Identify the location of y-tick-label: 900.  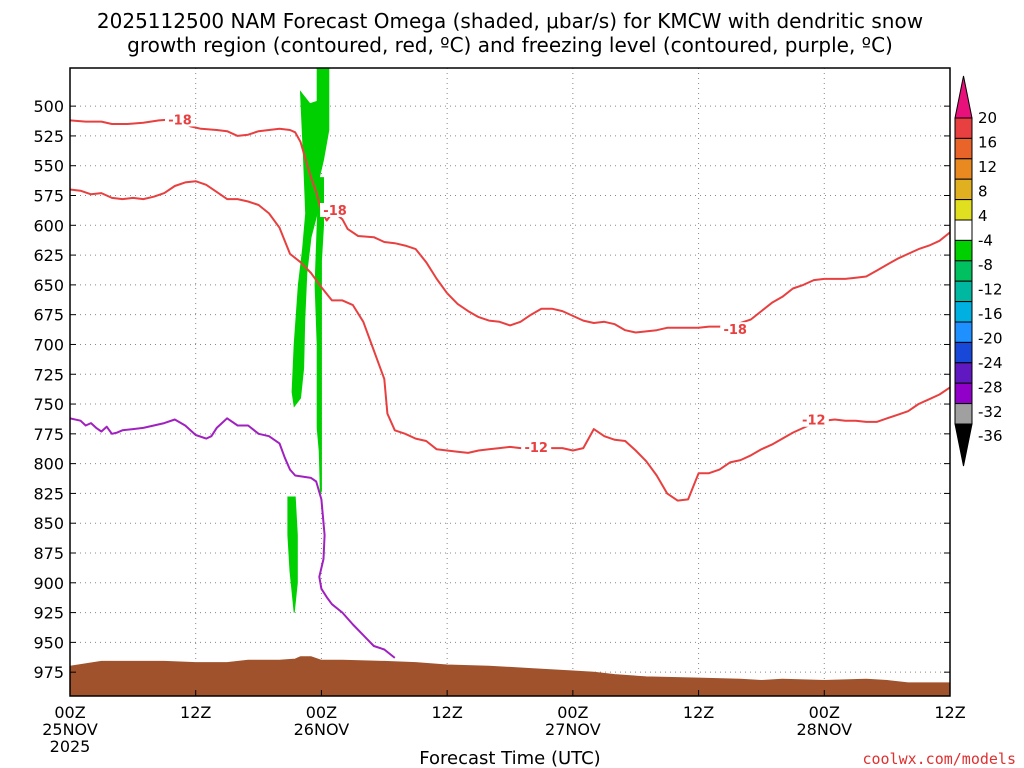
(48, 583).